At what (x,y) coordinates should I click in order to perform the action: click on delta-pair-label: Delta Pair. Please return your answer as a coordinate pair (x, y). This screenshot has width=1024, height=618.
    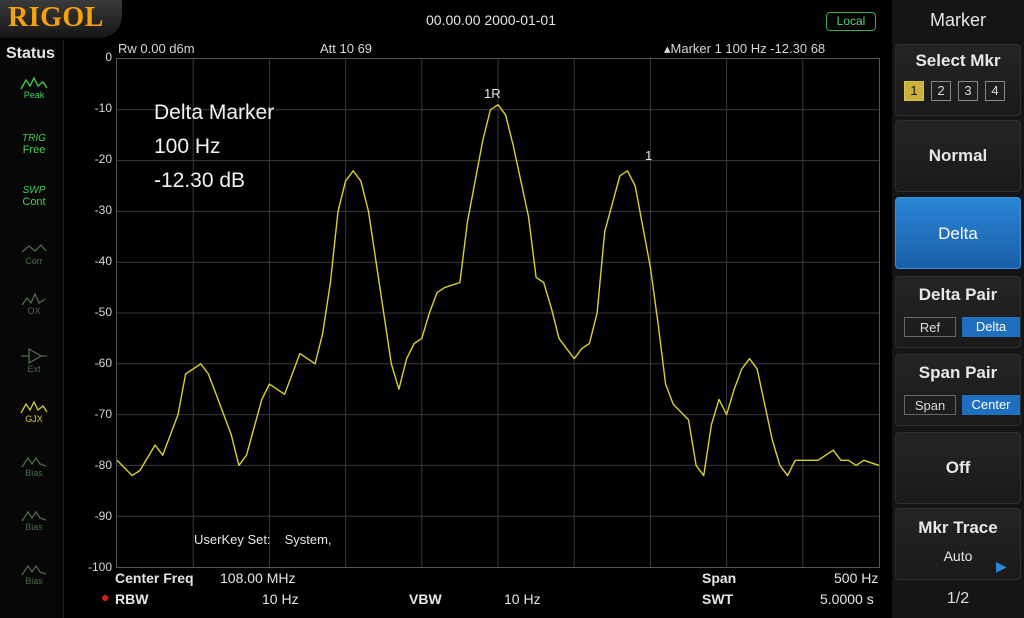
    Looking at the image, I should click on (958, 294).